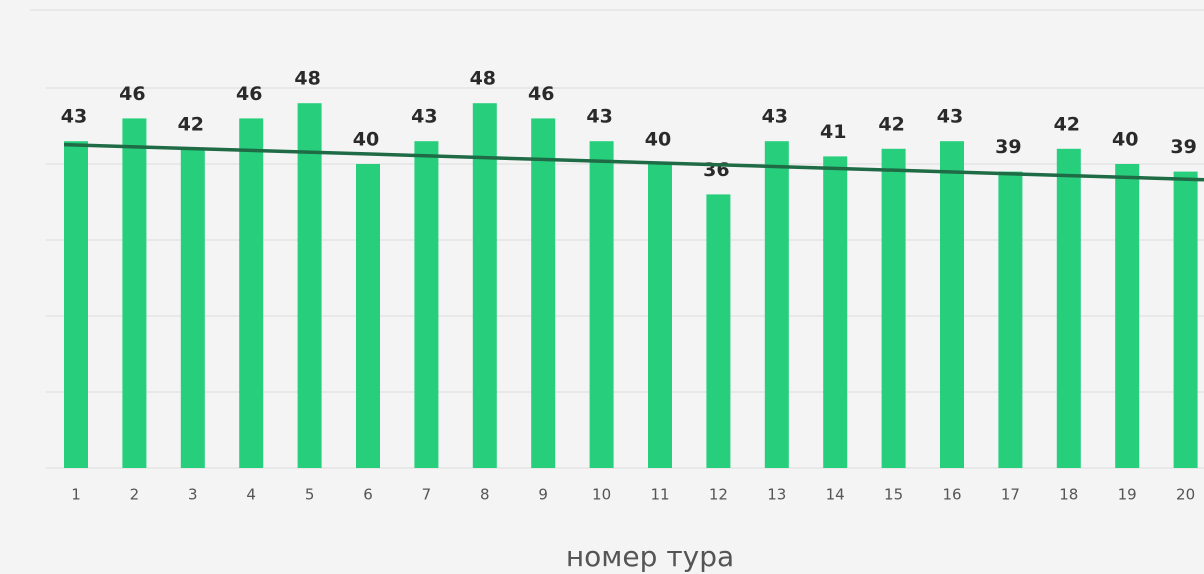 Image resolution: width=1204 pixels, height=574 pixels. I want to click on value-label: 36, so click(716, 170).